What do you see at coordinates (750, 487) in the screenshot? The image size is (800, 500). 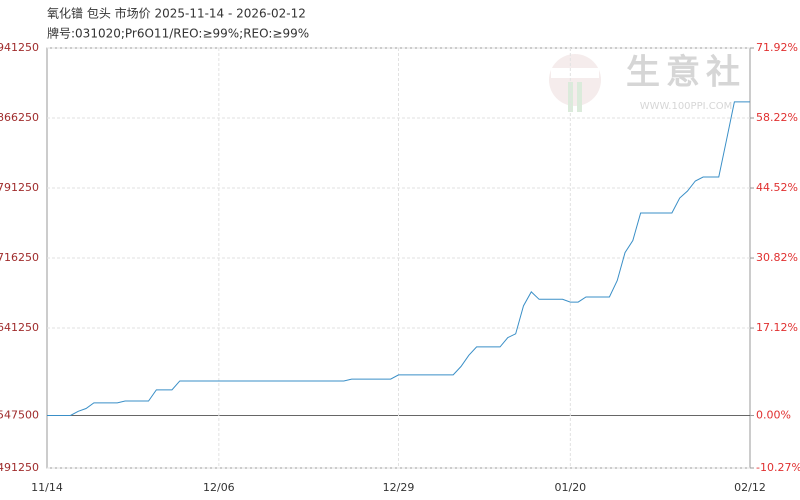 I see `x-tick-label: 02/12` at bounding box center [750, 487].